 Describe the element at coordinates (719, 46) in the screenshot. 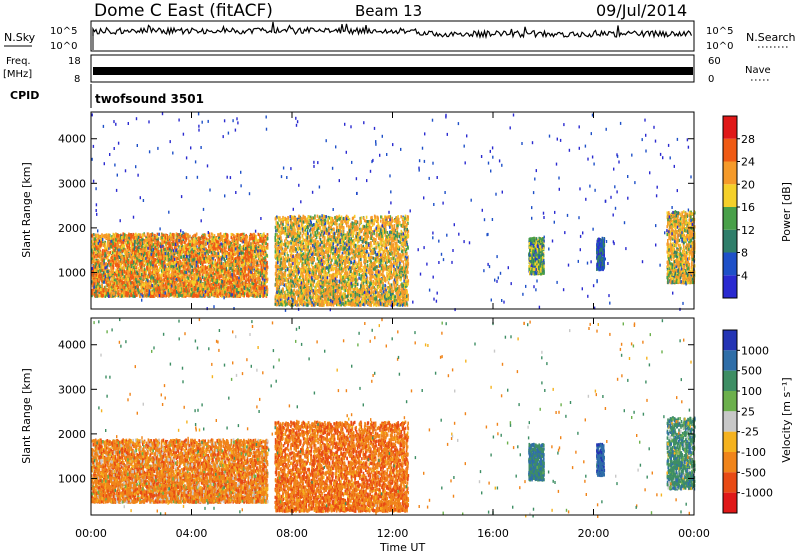

I see `nsearch-tick-bottom: 10^0` at that location.